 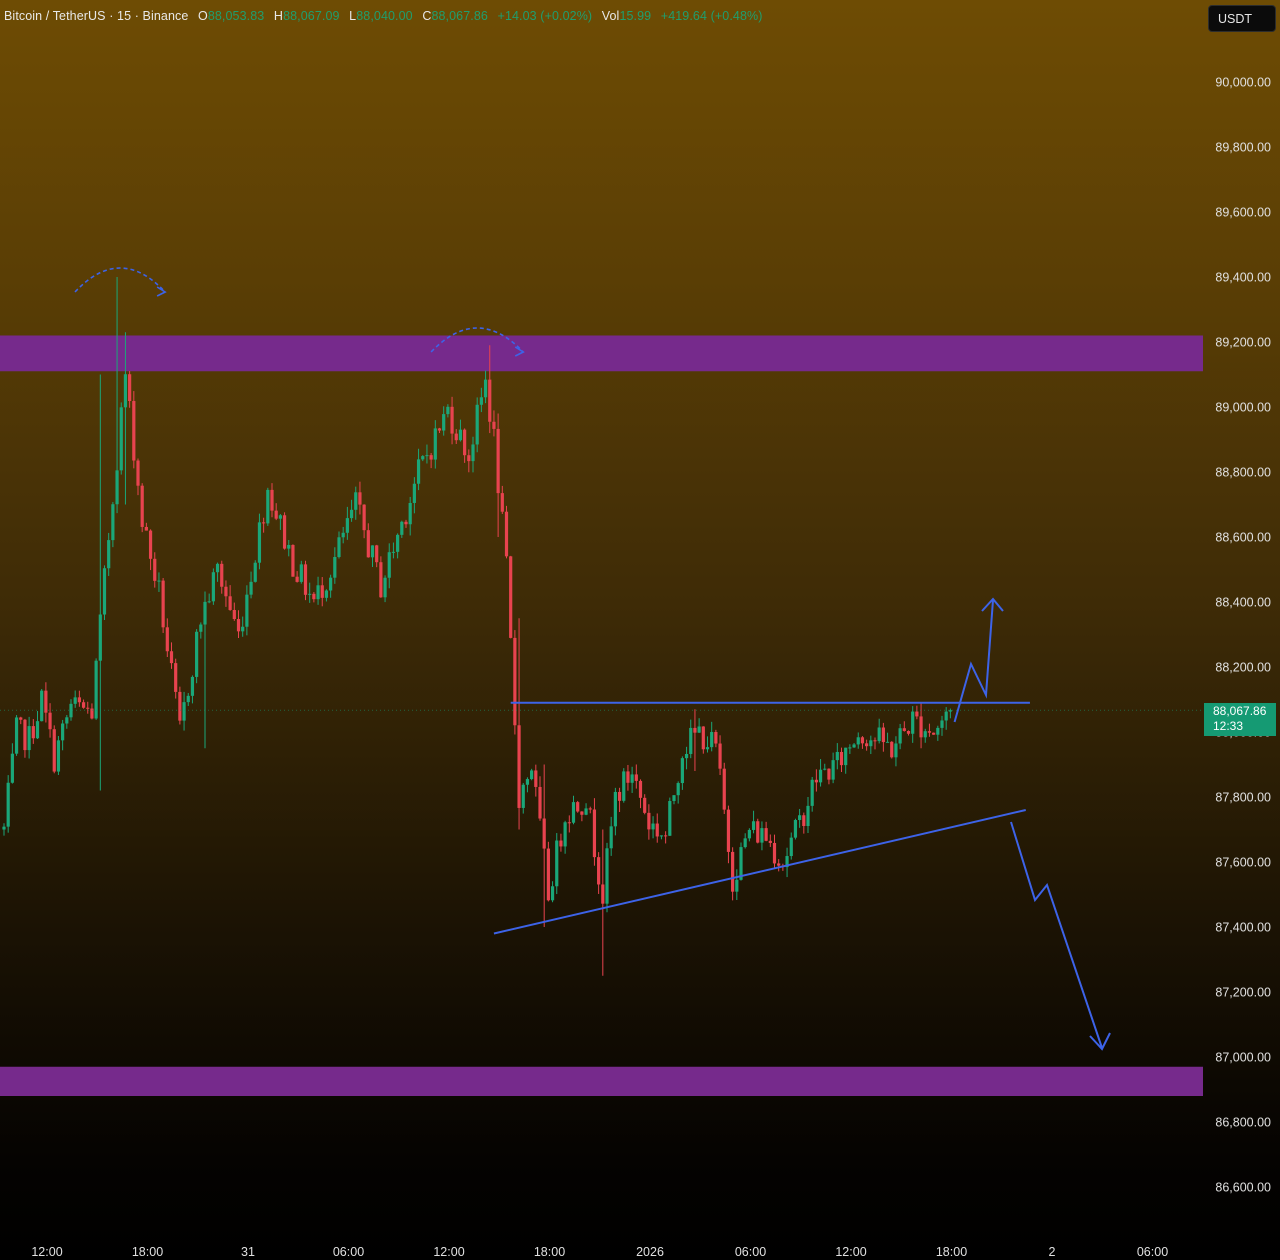 I want to click on bearish-projection-arrow, so click(x=1056, y=935).